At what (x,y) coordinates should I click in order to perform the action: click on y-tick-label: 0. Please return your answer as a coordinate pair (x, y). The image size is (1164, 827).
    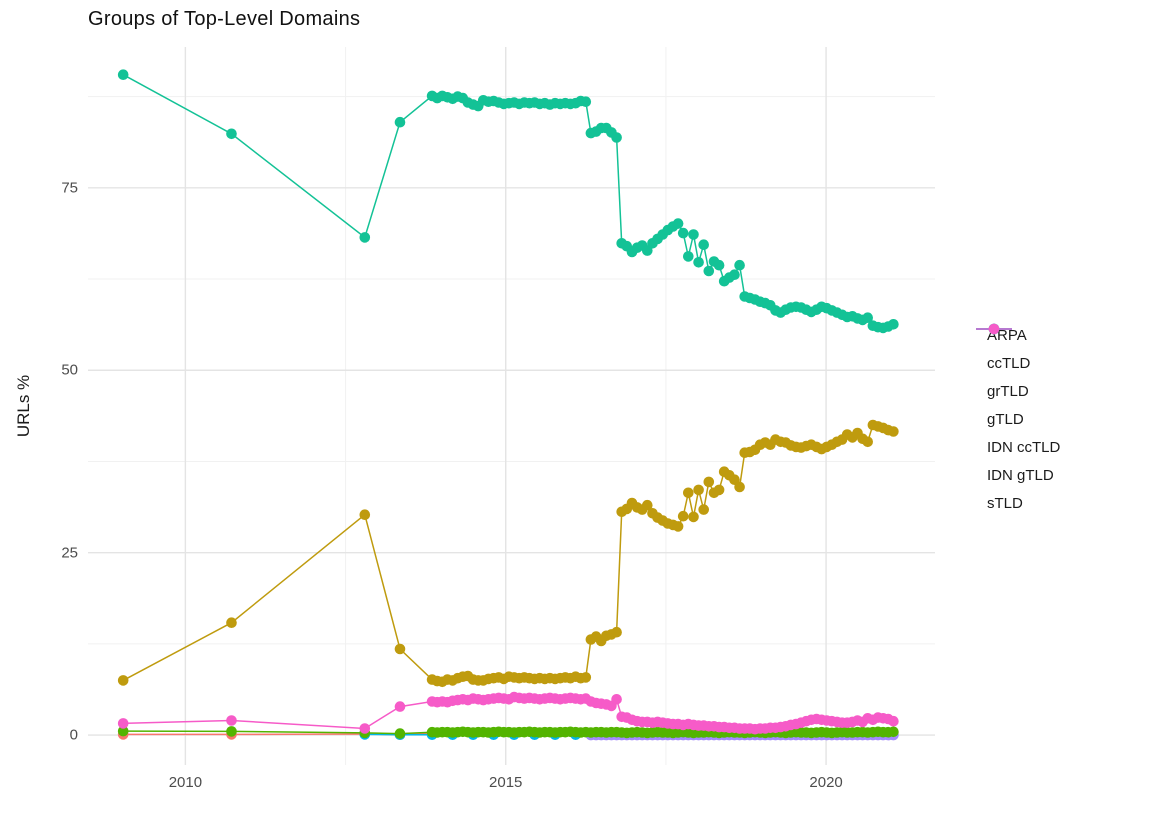
    Looking at the image, I should click on (73, 735).